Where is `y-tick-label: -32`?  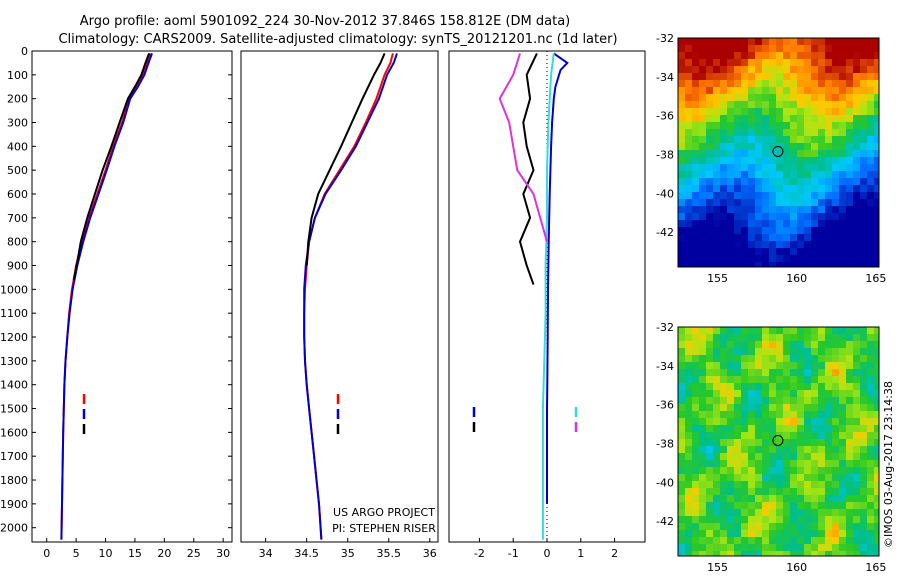
y-tick-label: -32 is located at coordinates (665, 327).